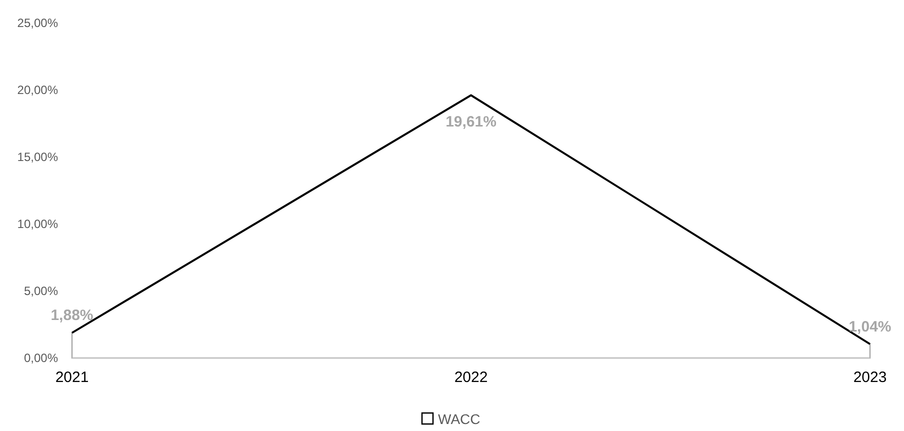  Describe the element at coordinates (870, 377) in the screenshot. I see `x-tick-label: 2023` at that location.